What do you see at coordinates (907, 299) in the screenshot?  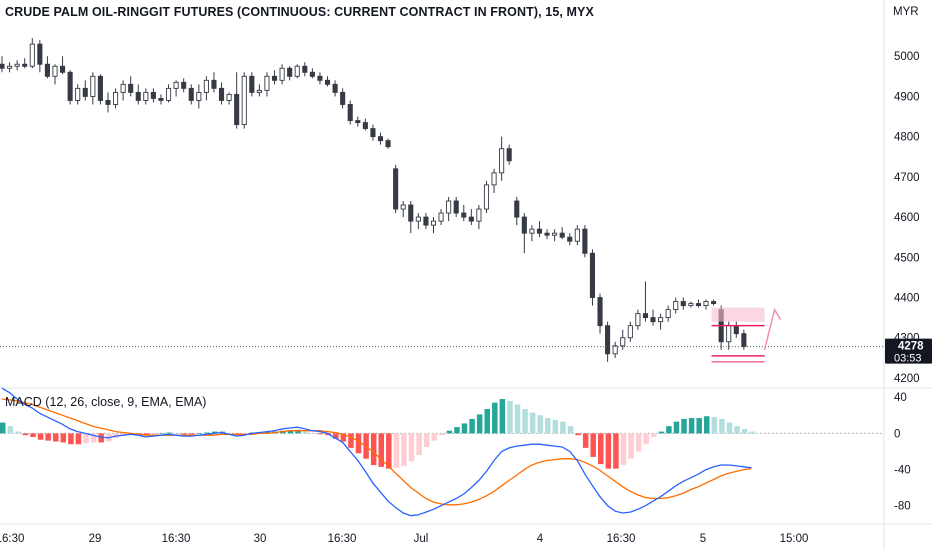 I see `price-tick-label: 4400` at bounding box center [907, 299].